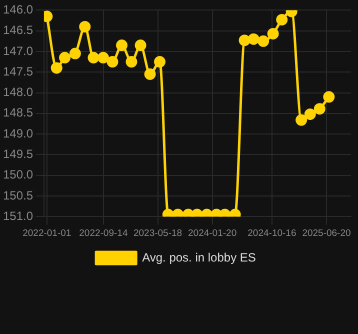 This screenshot has height=334, width=358. What do you see at coordinates (18, 30) in the screenshot?
I see `y-tick-label: 146.5` at bounding box center [18, 30].